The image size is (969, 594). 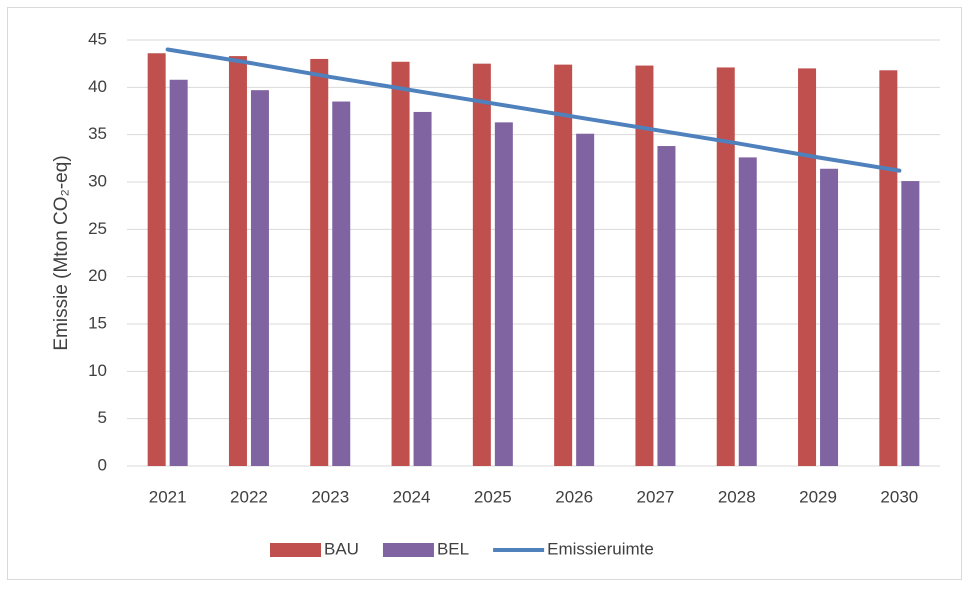 I want to click on y-tick-label: 5, so click(x=102, y=417).